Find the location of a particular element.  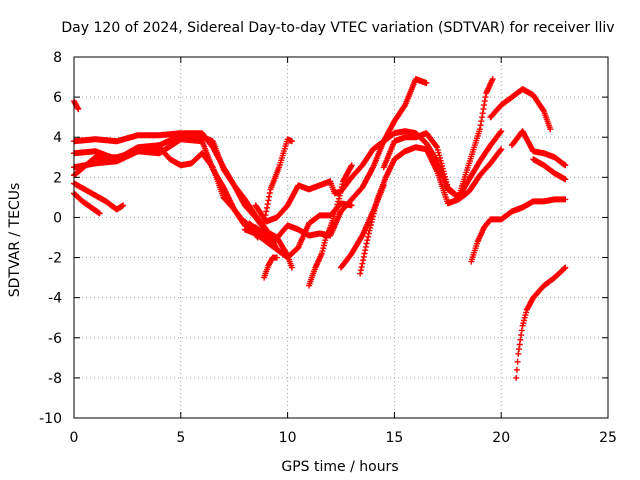

x-tick-label: 25 is located at coordinates (608, 438).